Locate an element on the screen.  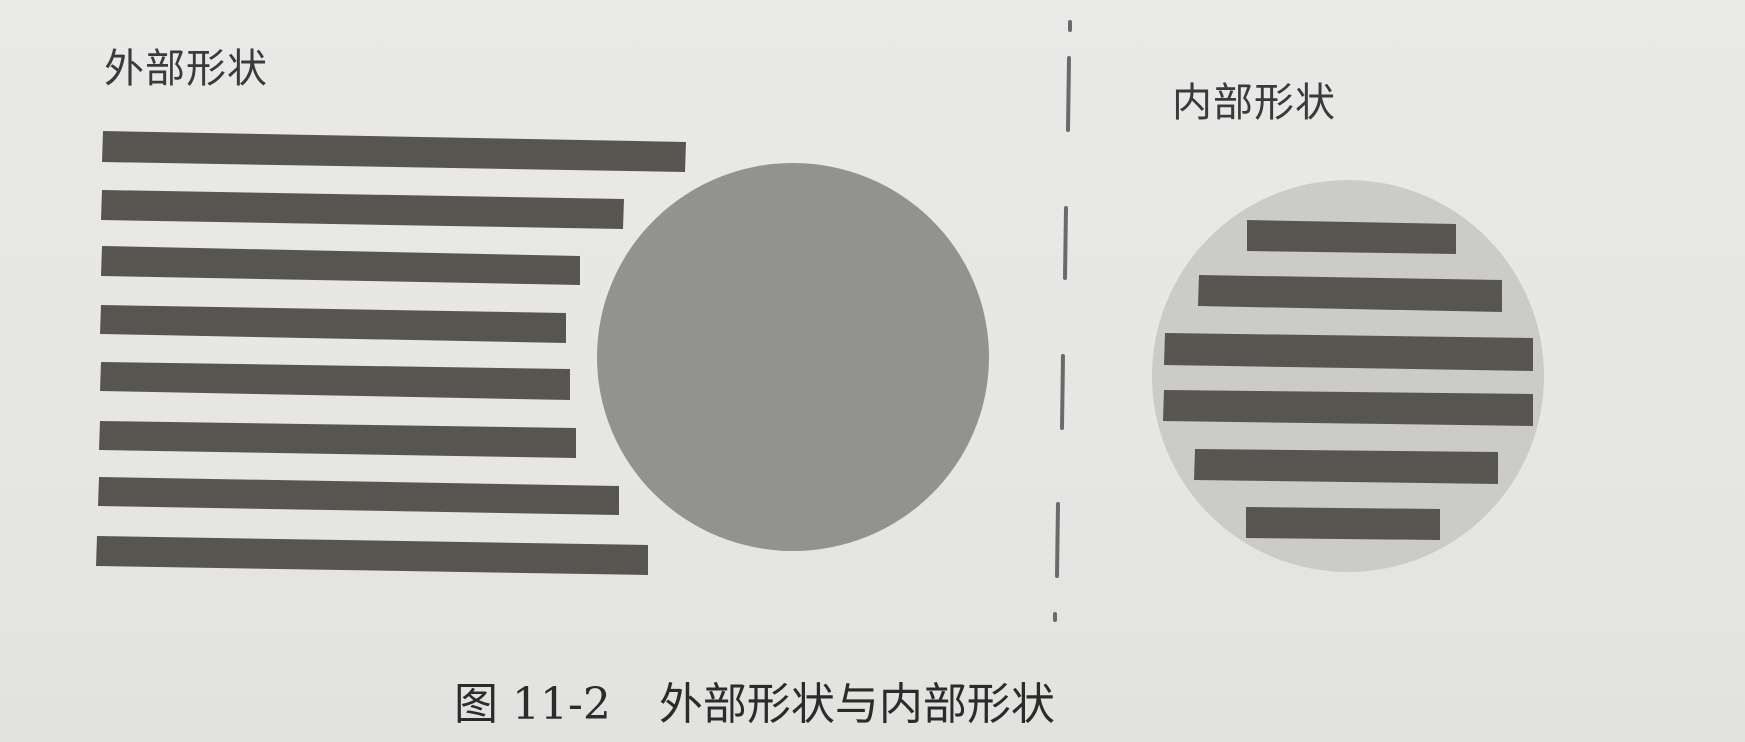
figure-caption: 图 11-2 外部形状与内部形状 is located at coordinates (754, 700).